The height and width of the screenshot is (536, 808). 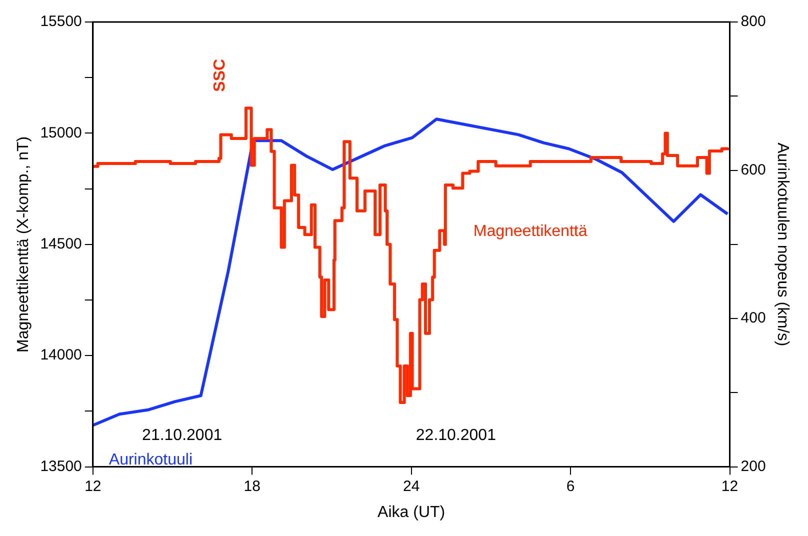 What do you see at coordinates (753, 169) in the screenshot?
I see `y2-tick-label: 600` at bounding box center [753, 169].